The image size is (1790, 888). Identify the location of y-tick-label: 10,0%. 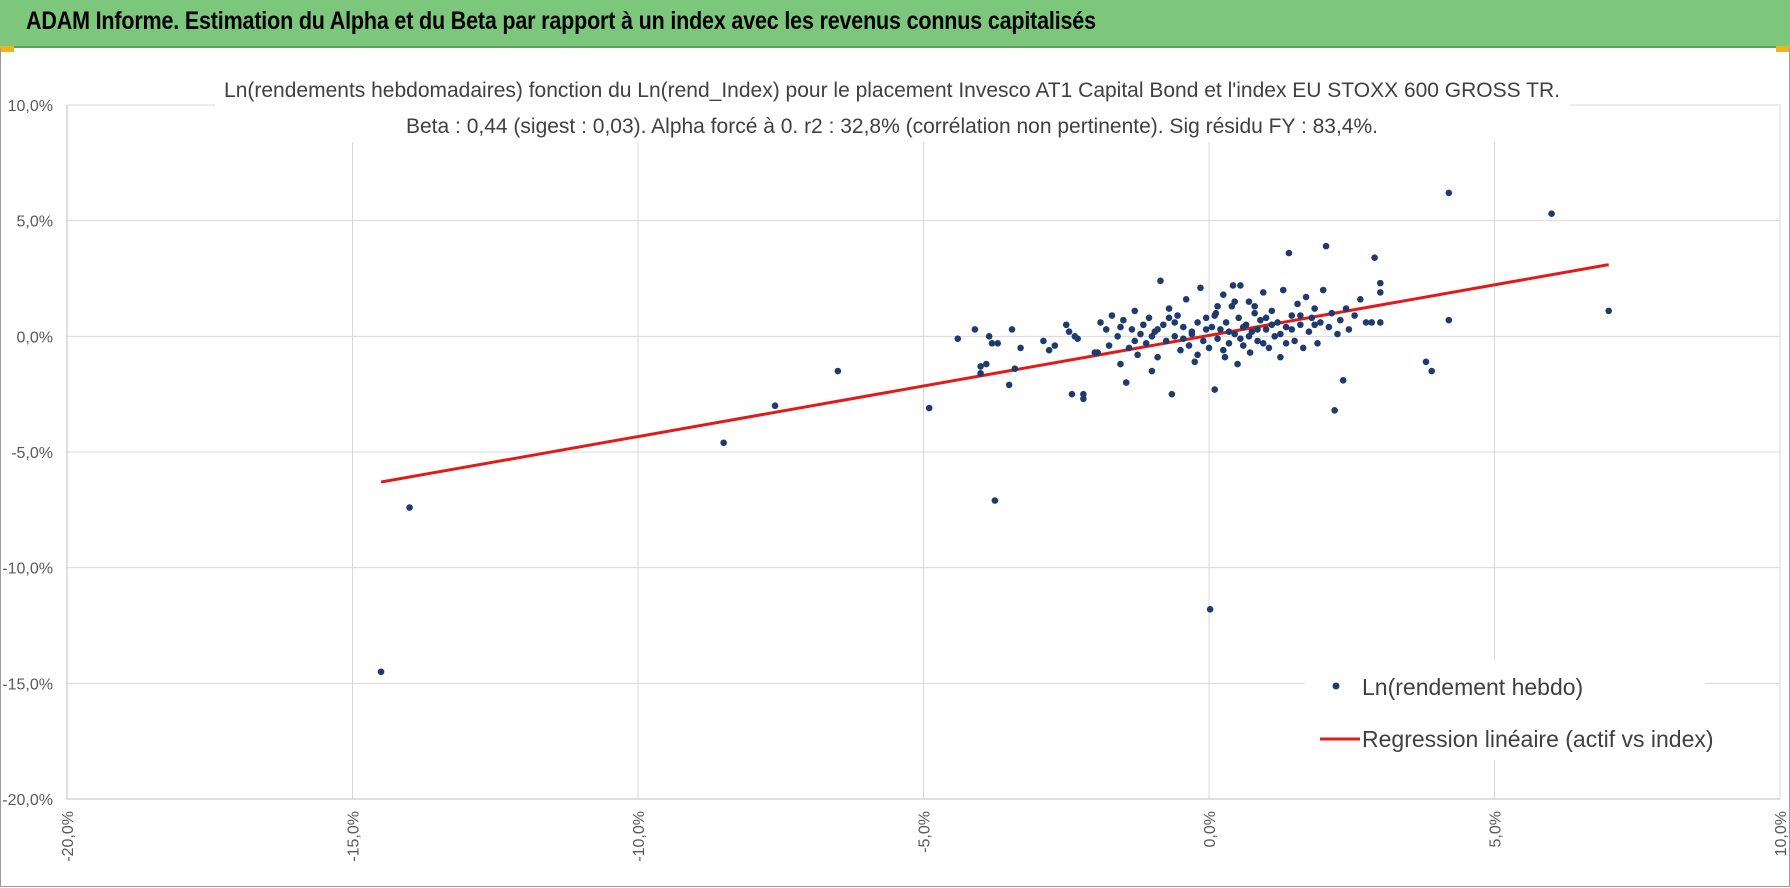
(30, 106).